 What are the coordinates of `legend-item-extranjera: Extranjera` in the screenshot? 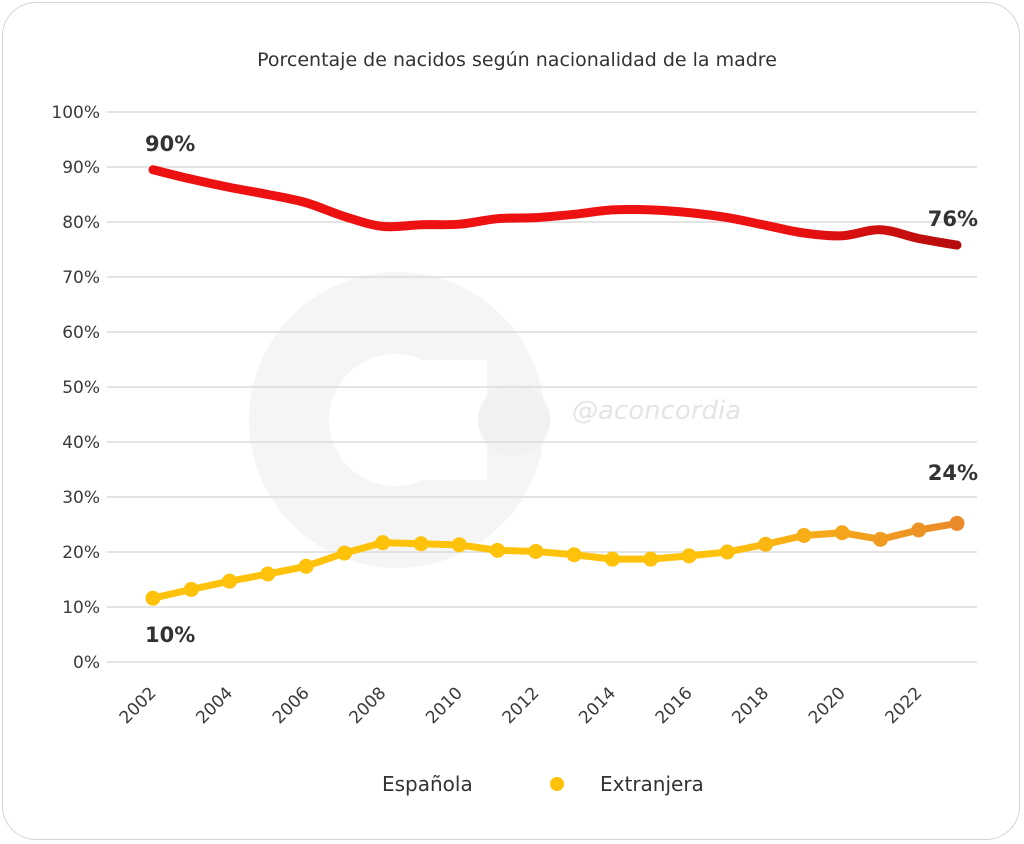 It's located at (616, 784).